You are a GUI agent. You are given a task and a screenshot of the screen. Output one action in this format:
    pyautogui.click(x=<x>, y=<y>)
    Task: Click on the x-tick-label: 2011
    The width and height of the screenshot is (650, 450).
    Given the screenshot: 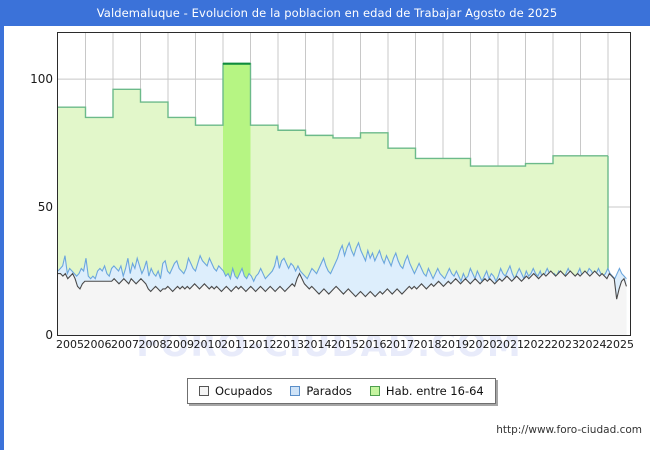 What is the action you would take?
    pyautogui.click(x=235, y=344)
    